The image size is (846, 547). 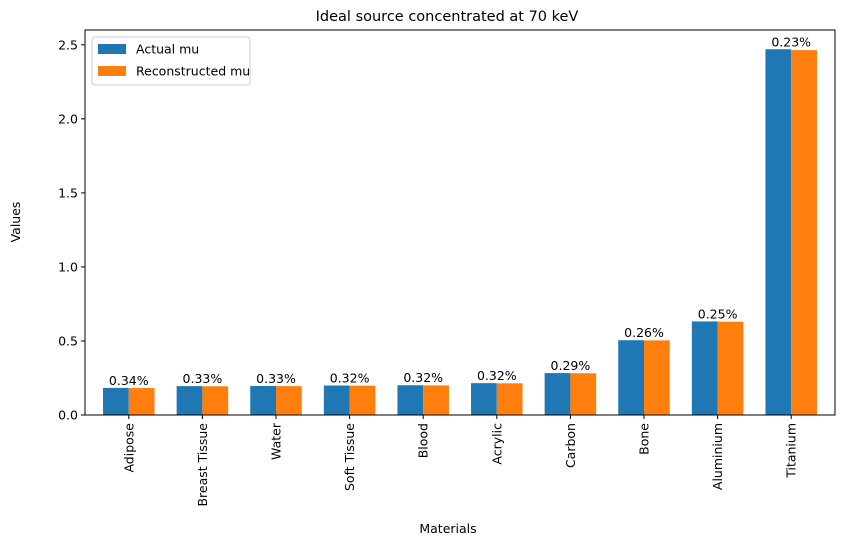 I want to click on x-tick-label: Acrylic, so click(x=496, y=444).